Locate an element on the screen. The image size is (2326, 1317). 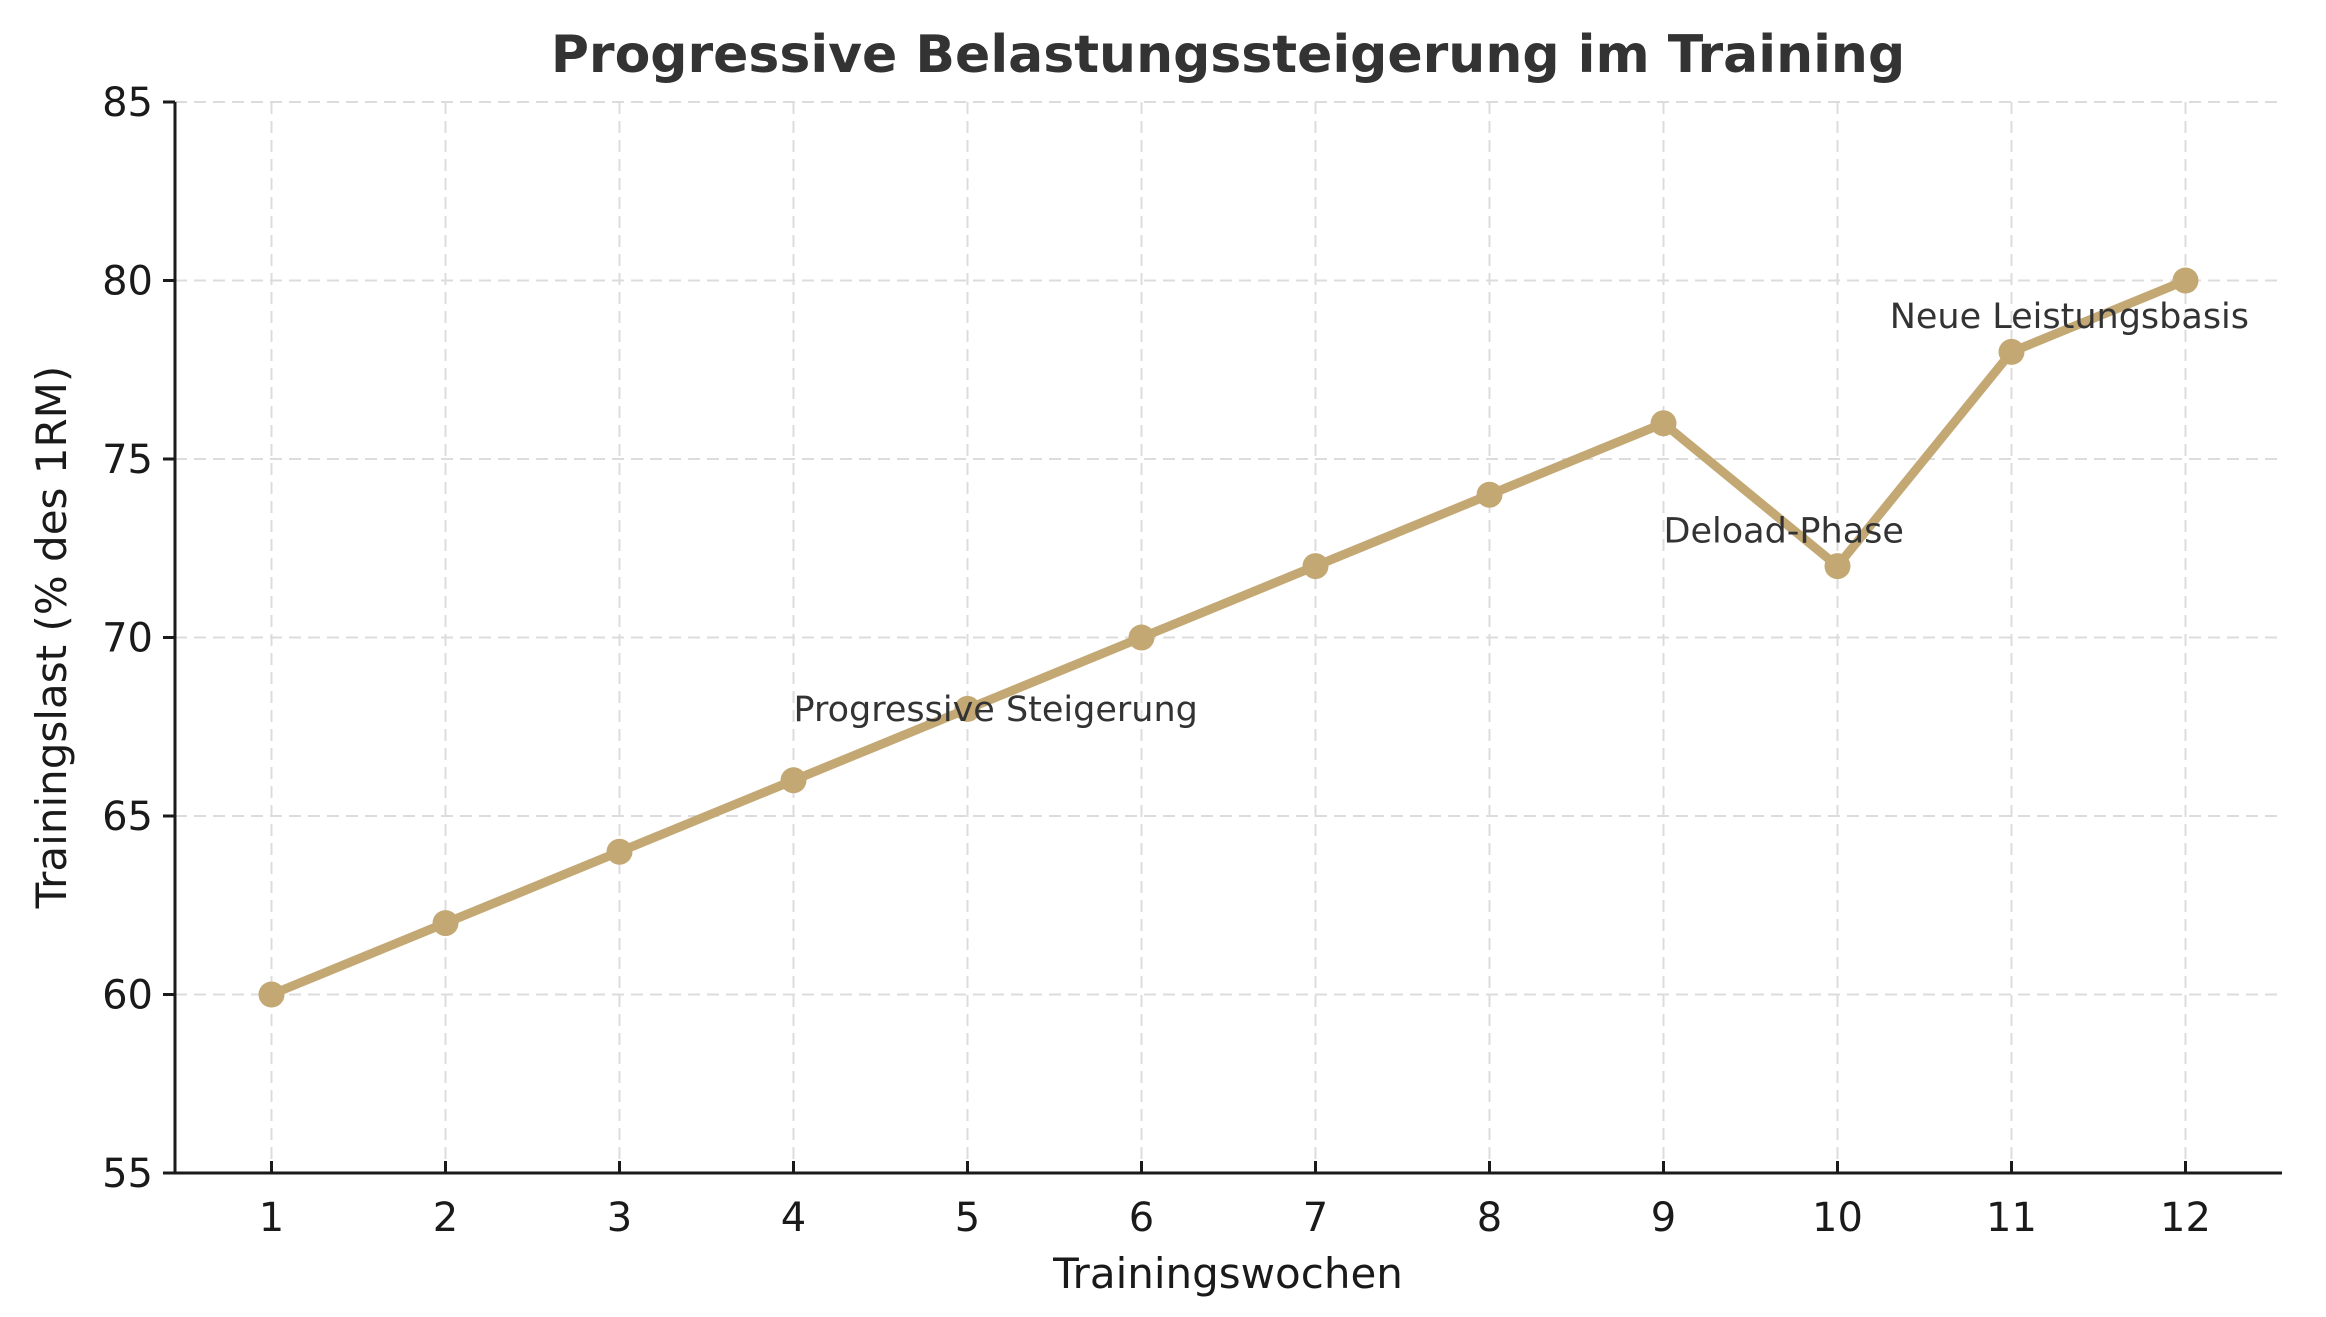
x-tick-label: 5 is located at coordinates (967, 1218).